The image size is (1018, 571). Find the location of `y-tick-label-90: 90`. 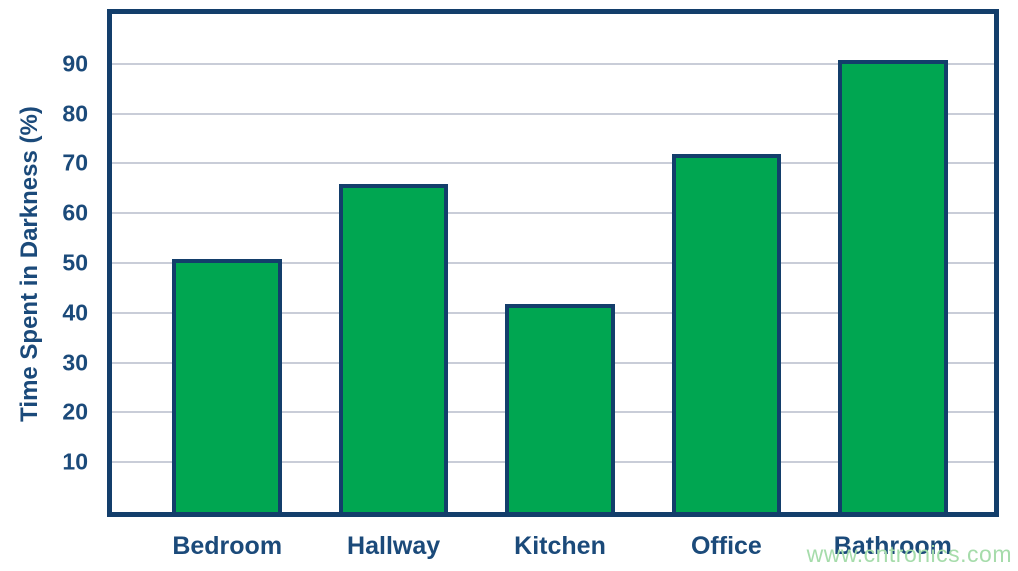

y-tick-label-90: 90 is located at coordinates (75, 63).